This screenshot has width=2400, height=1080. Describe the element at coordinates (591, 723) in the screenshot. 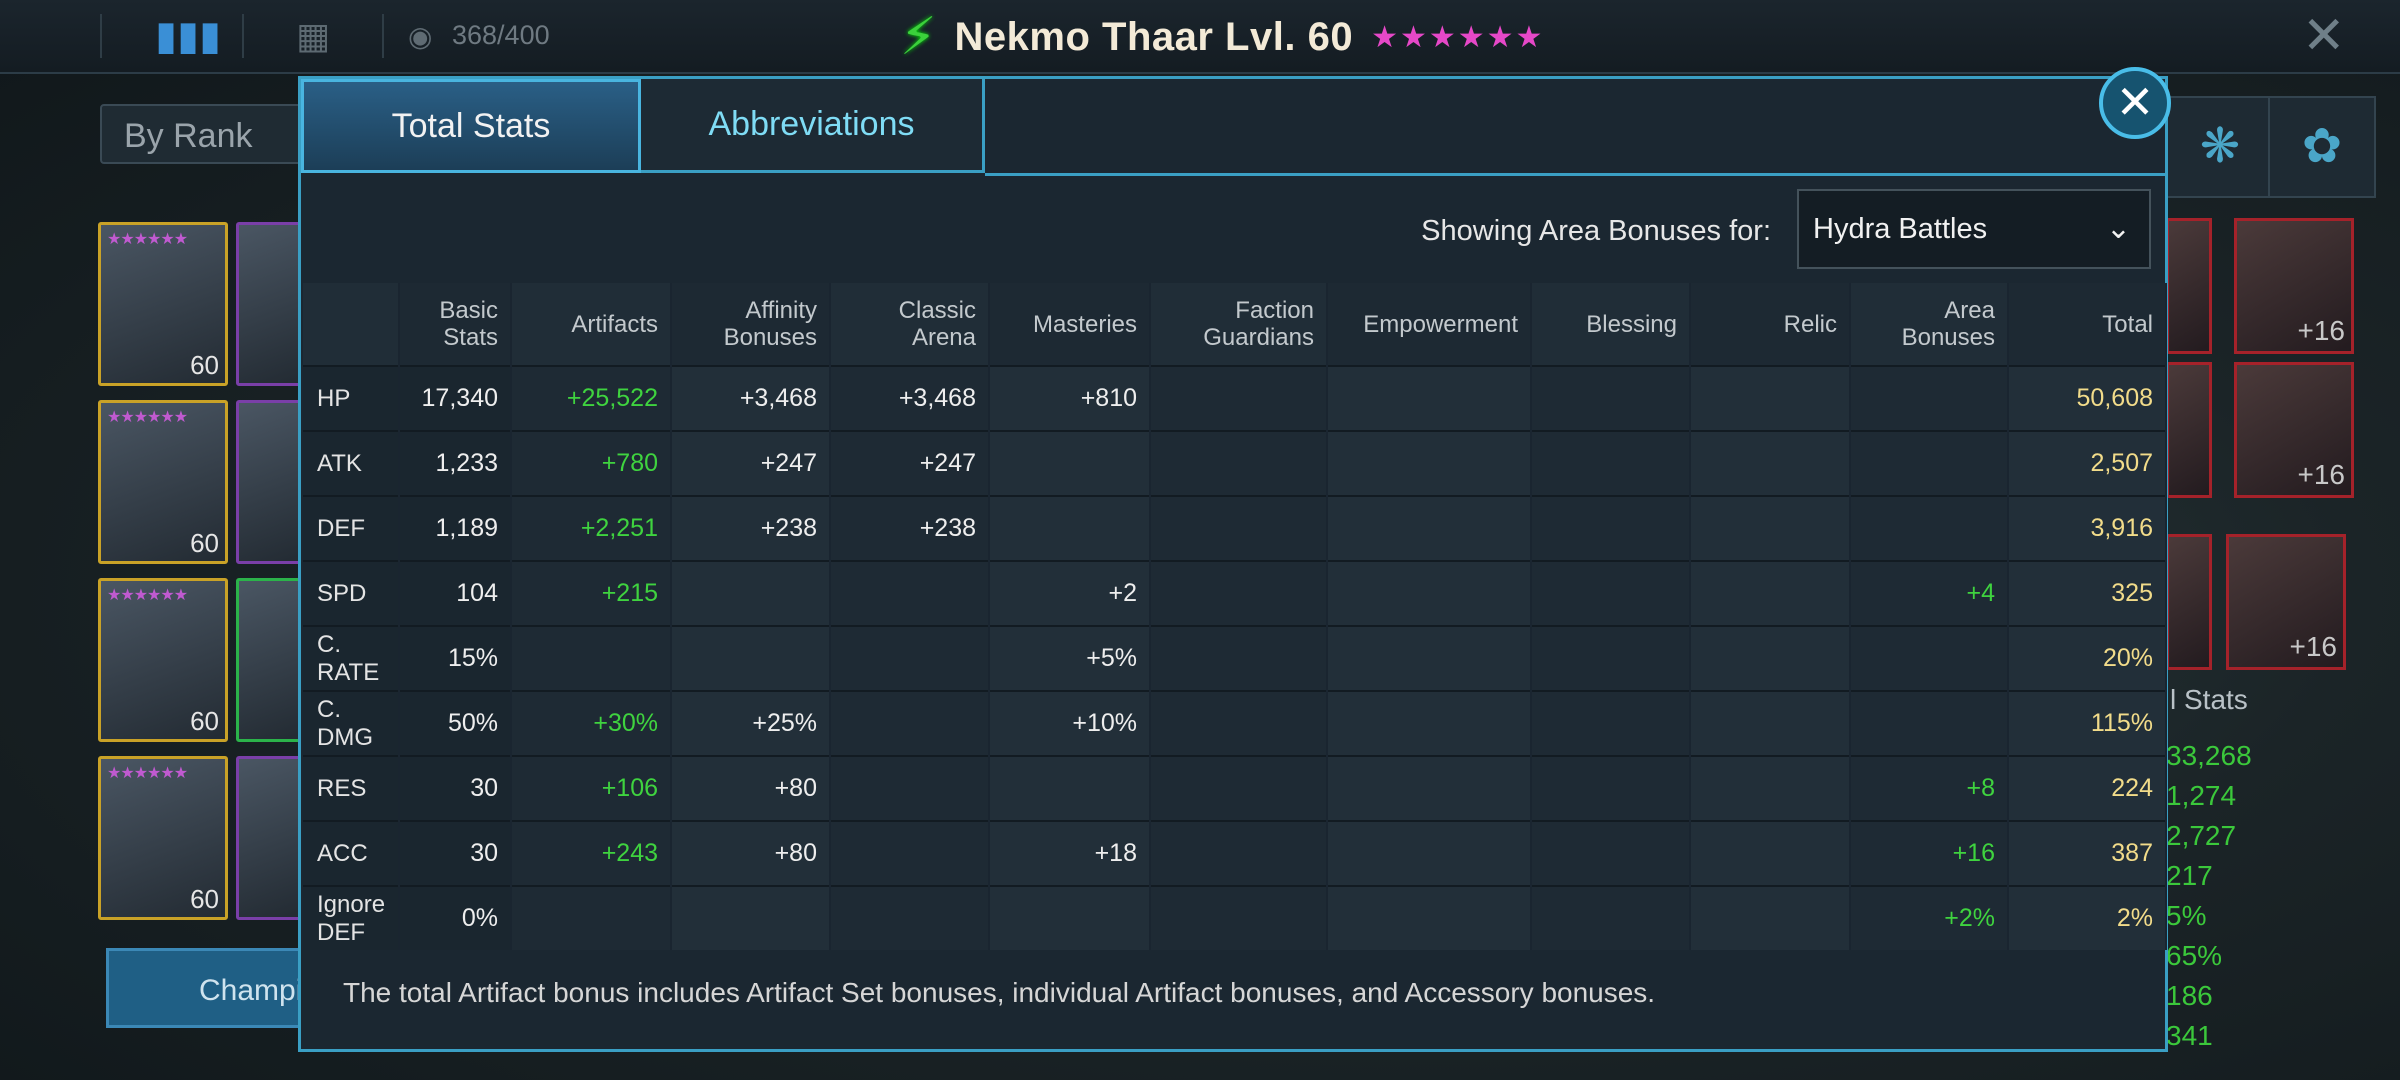

I see `stat-cell: +30%` at that location.